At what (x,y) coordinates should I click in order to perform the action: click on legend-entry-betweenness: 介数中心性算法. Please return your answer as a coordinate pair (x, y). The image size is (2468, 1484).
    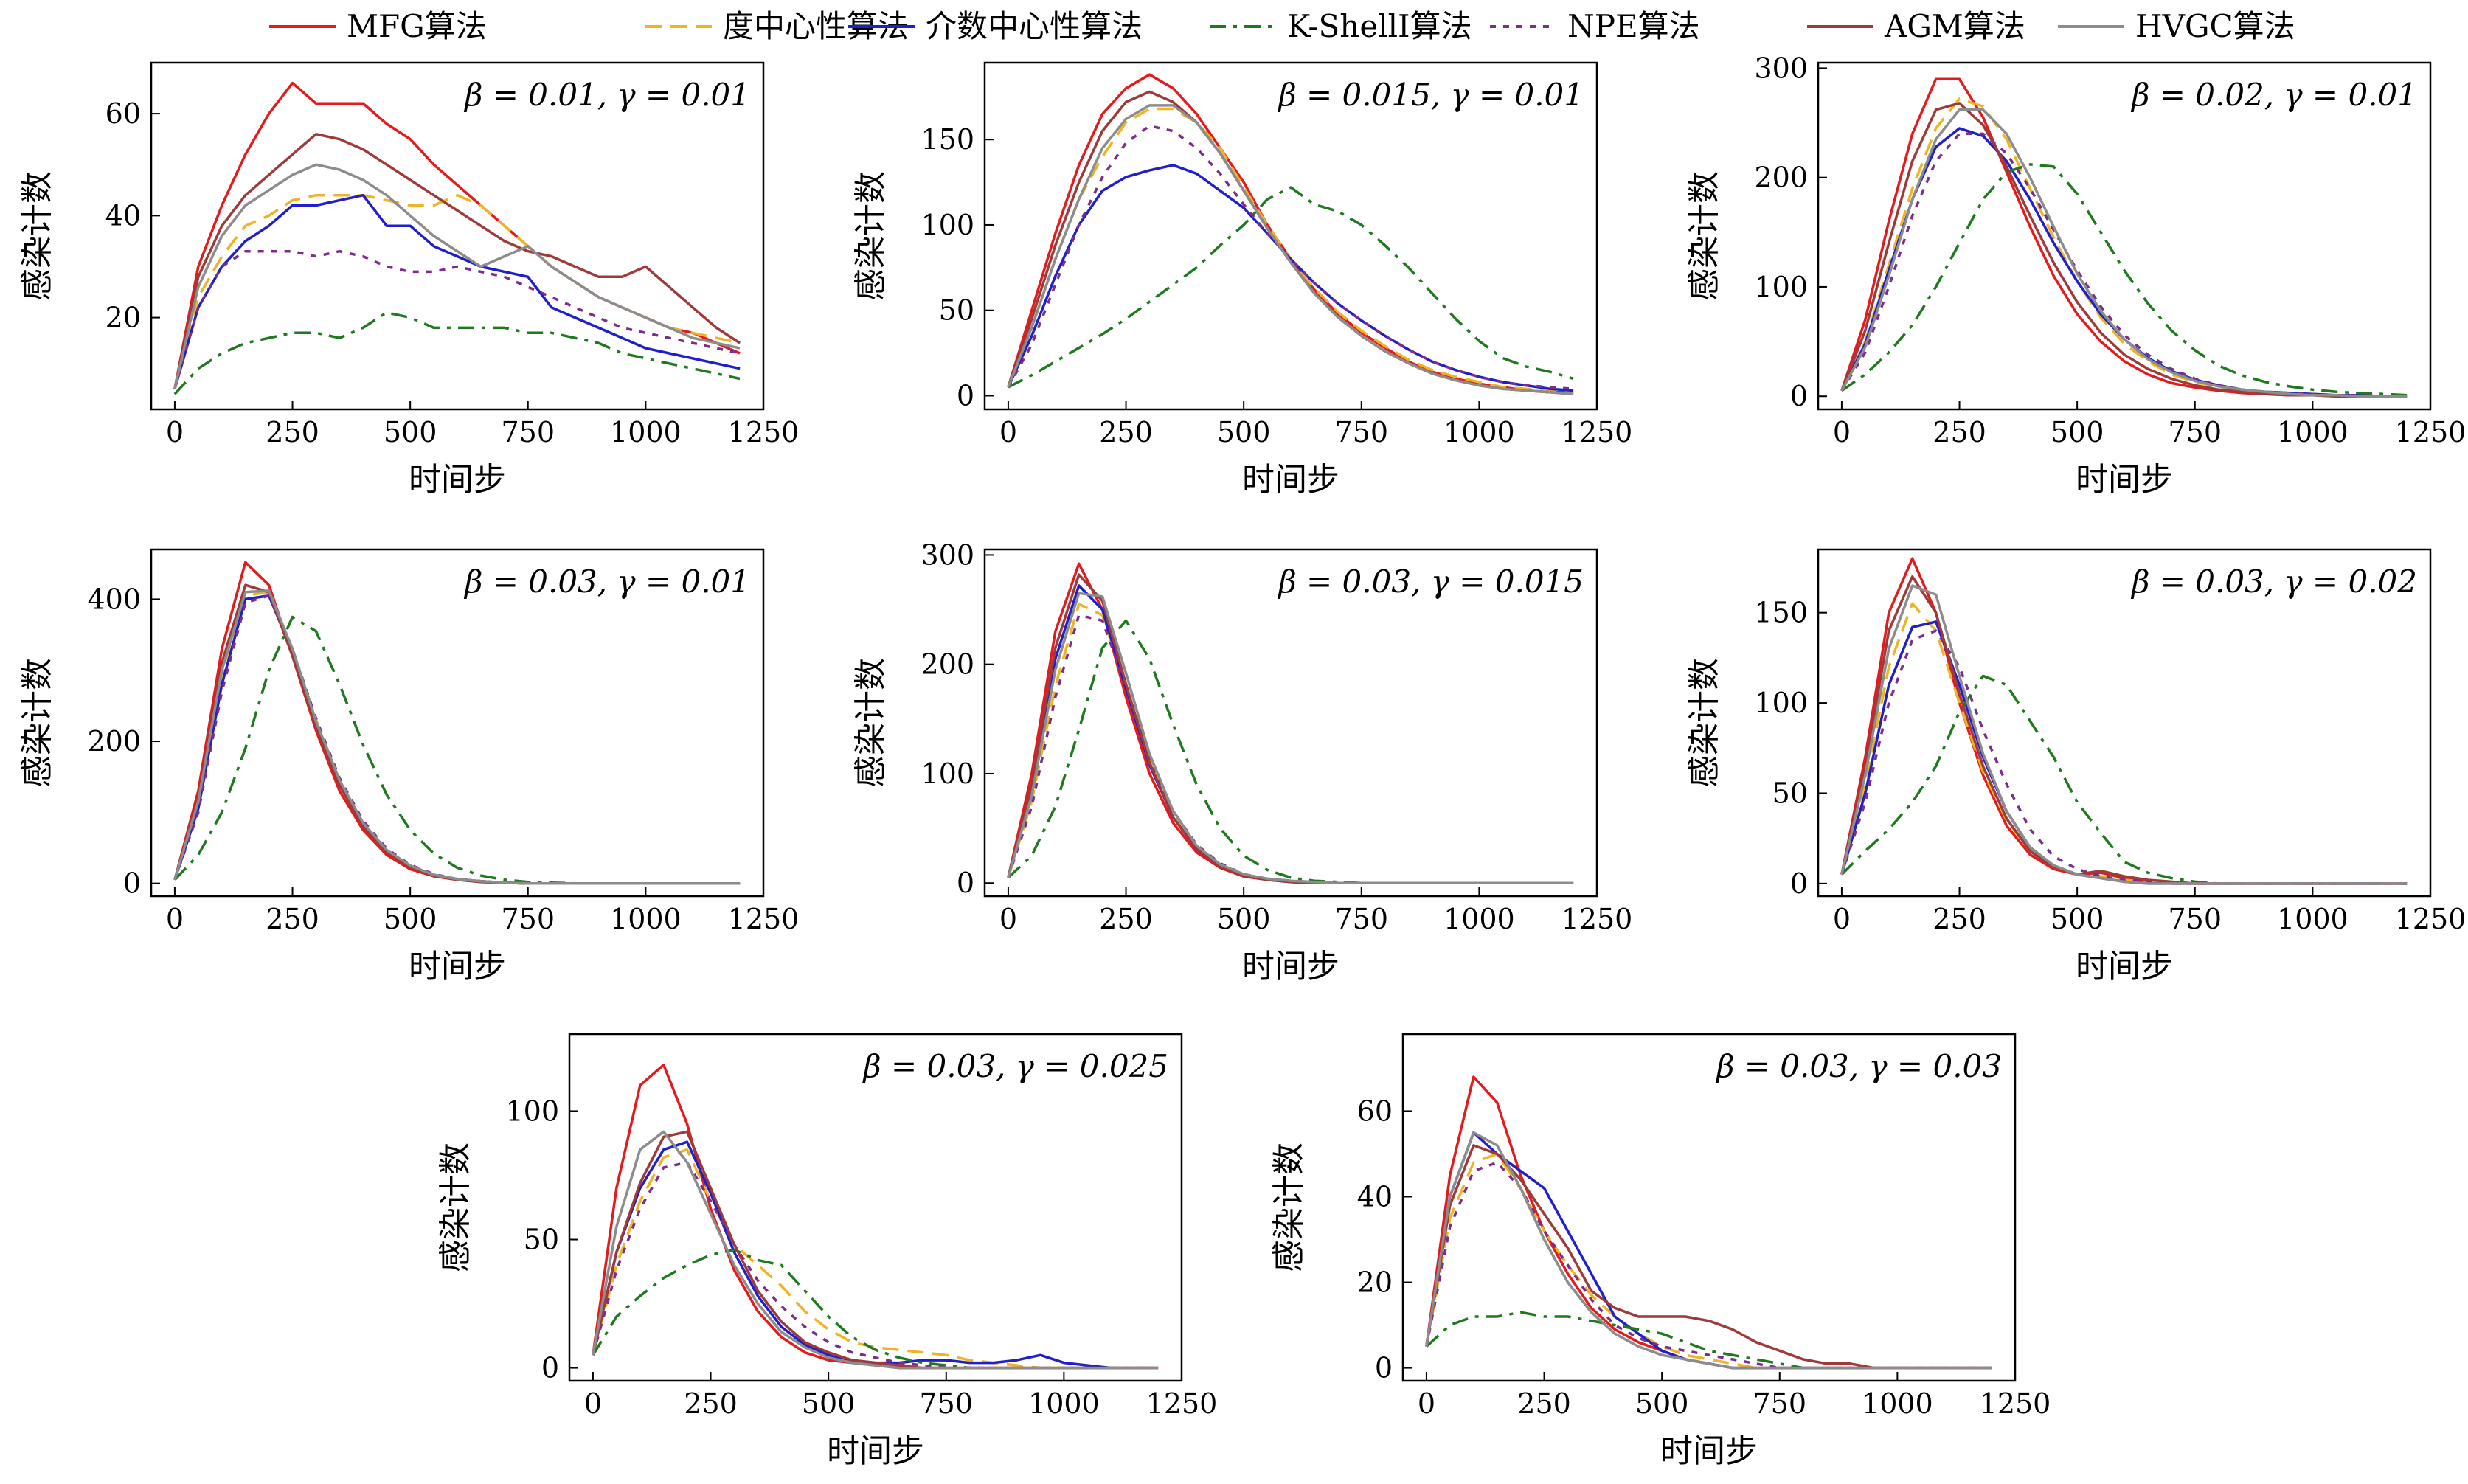
    Looking at the image, I should click on (995, 26).